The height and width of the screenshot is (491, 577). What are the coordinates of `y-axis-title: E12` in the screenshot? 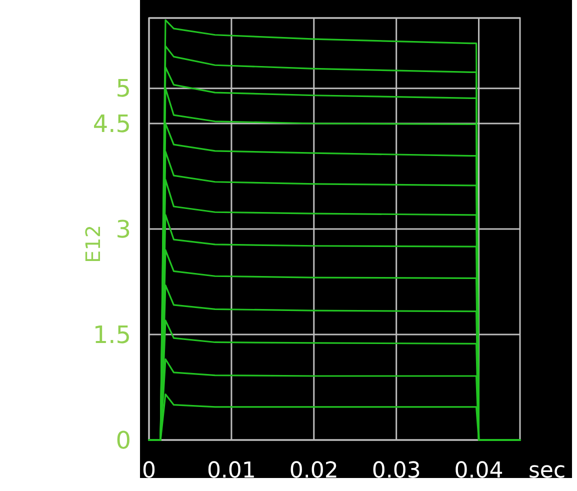 It's located at (93, 244).